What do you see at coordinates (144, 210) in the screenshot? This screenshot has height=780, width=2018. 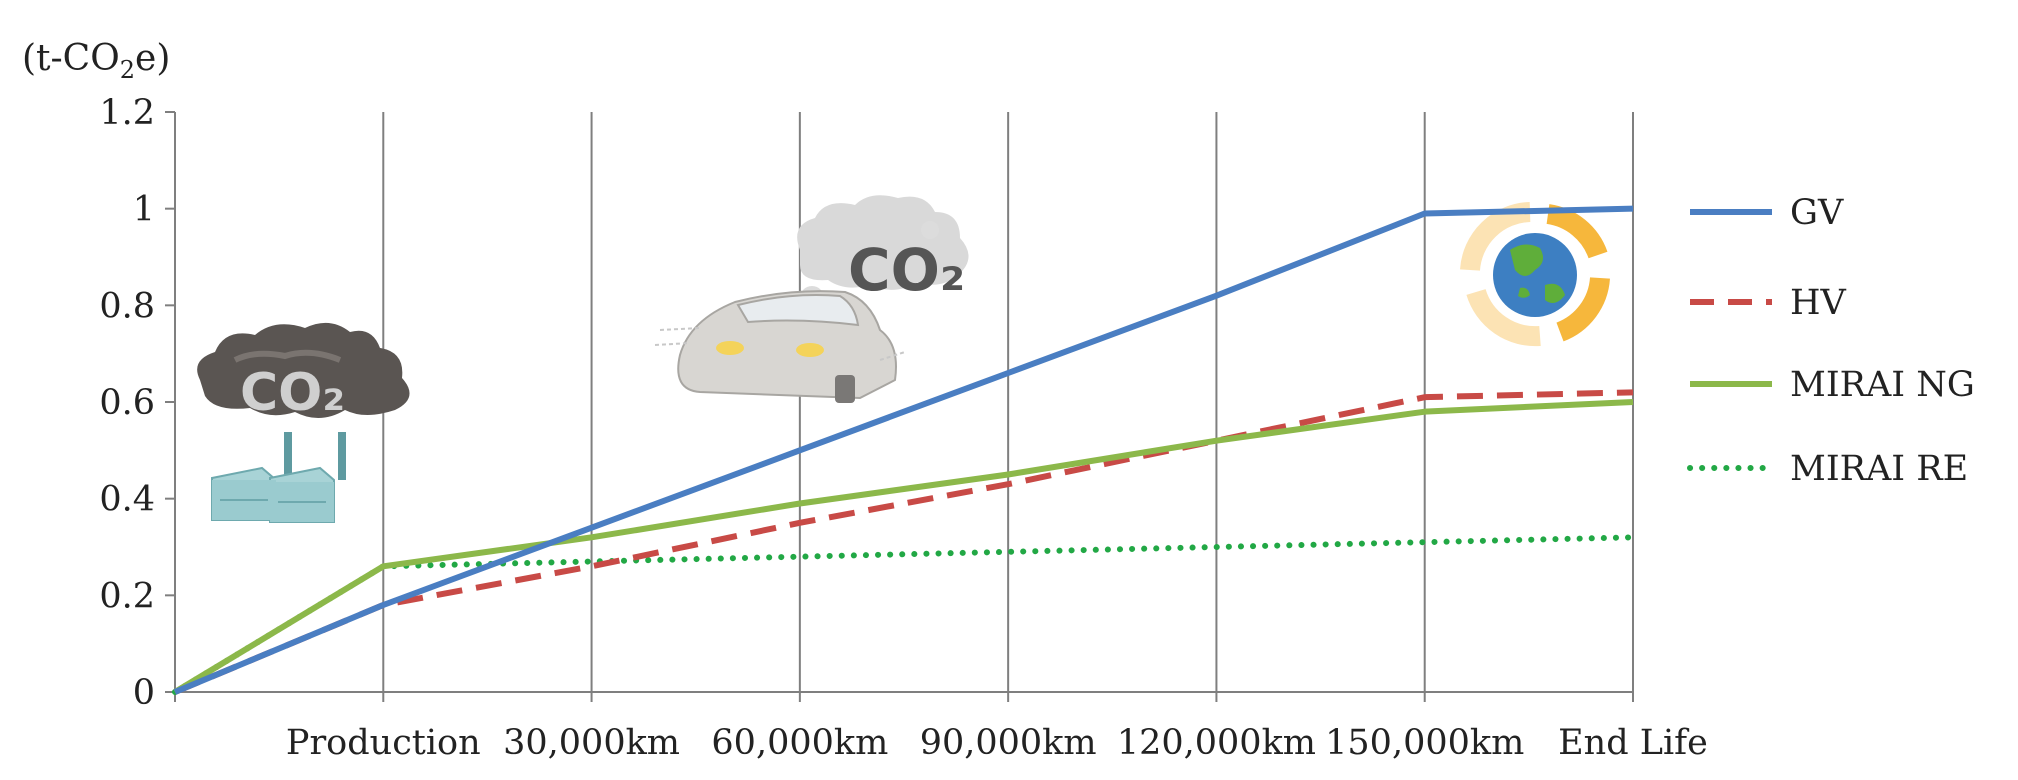 I see `y-tick-label: 1` at bounding box center [144, 210].